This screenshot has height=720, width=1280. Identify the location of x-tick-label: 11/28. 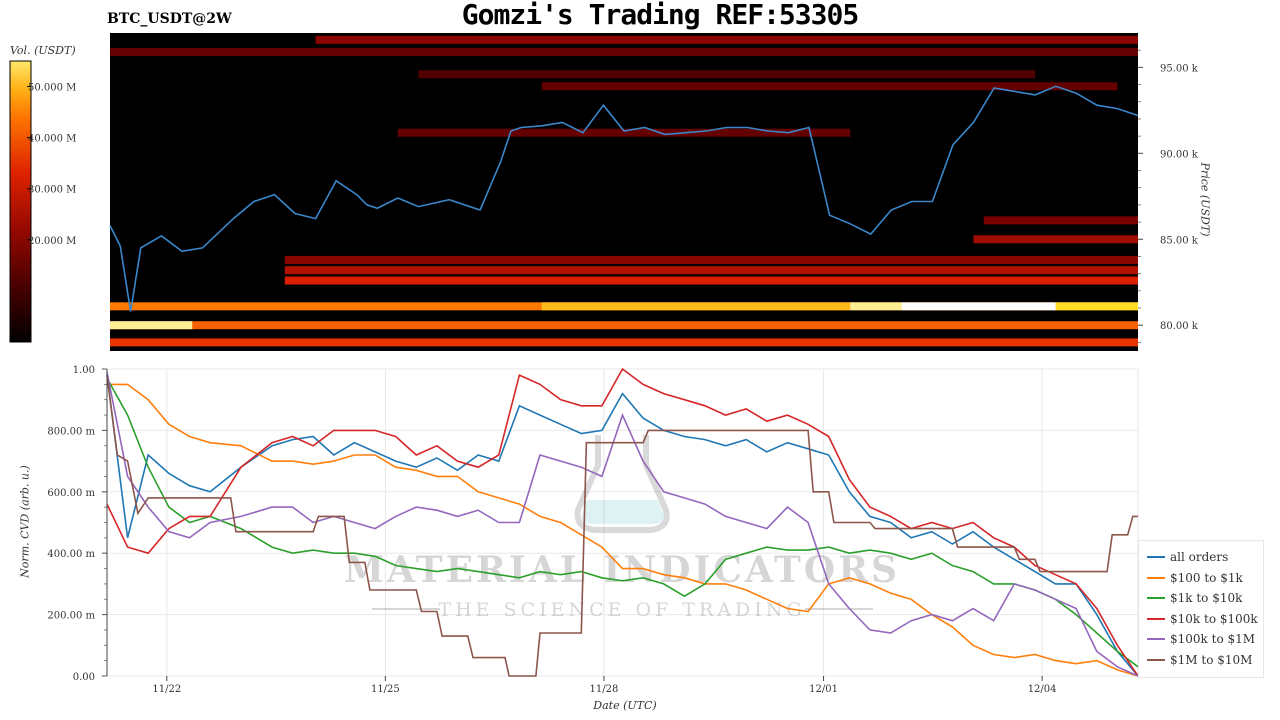
(604, 689).